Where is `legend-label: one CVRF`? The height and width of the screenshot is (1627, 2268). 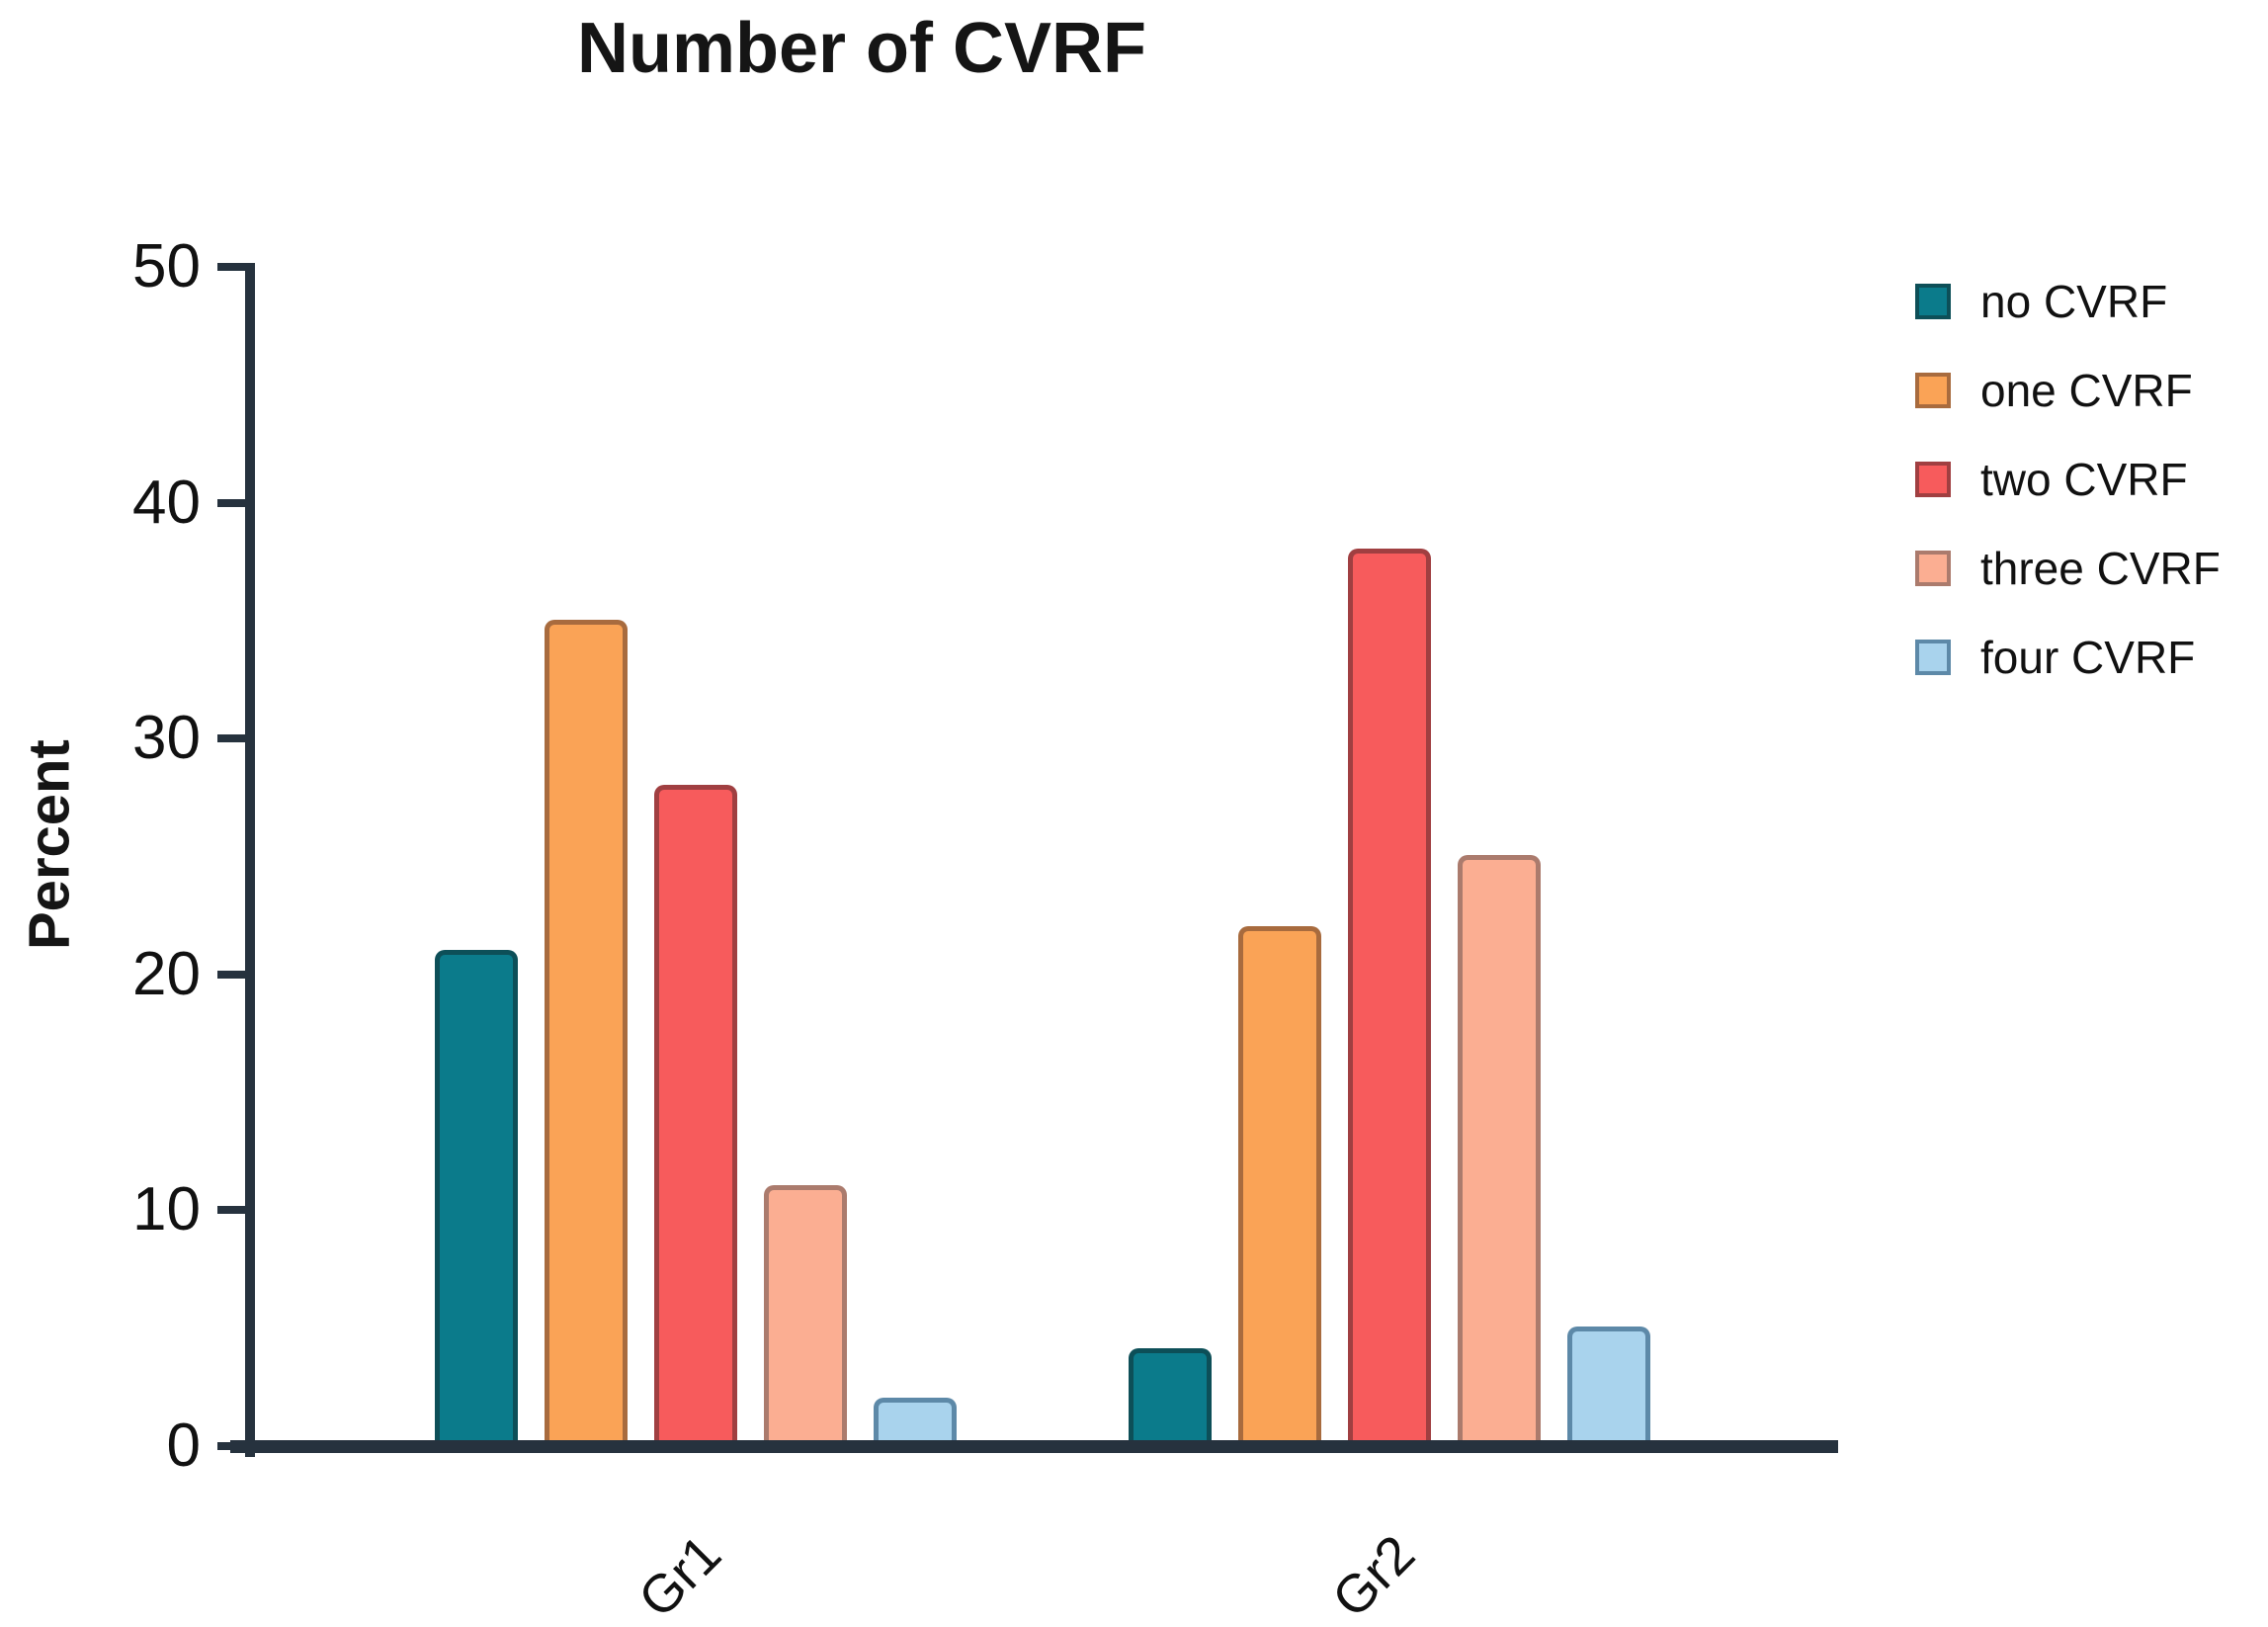 legend-label: one CVRF is located at coordinates (2086, 390).